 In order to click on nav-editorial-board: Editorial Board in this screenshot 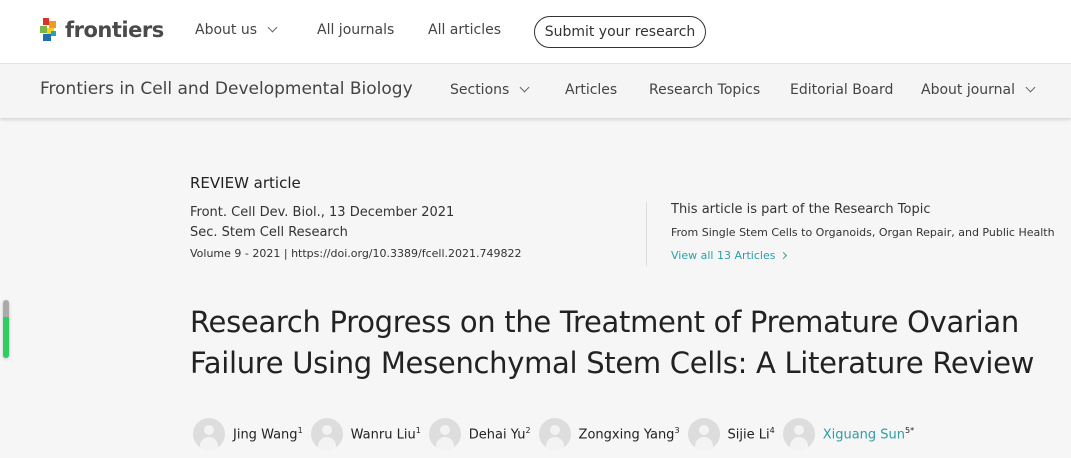, I will do `click(842, 90)`.